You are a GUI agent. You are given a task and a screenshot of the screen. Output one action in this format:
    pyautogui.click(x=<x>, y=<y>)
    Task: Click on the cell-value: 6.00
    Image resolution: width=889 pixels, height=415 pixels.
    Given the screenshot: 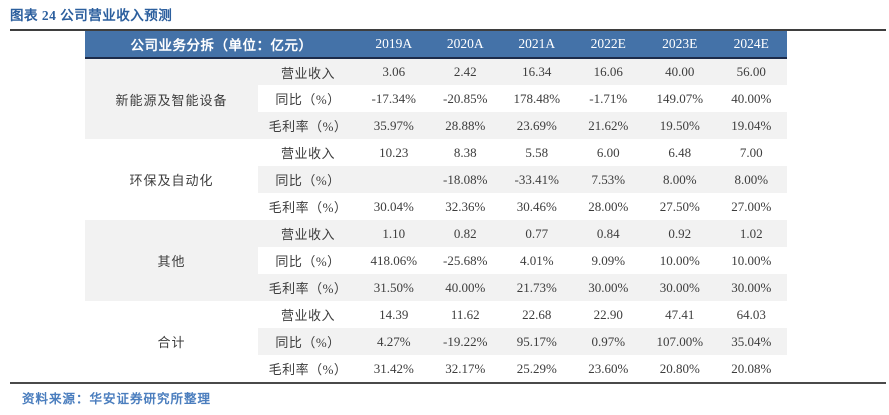 What is the action you would take?
    pyautogui.click(x=608, y=152)
    